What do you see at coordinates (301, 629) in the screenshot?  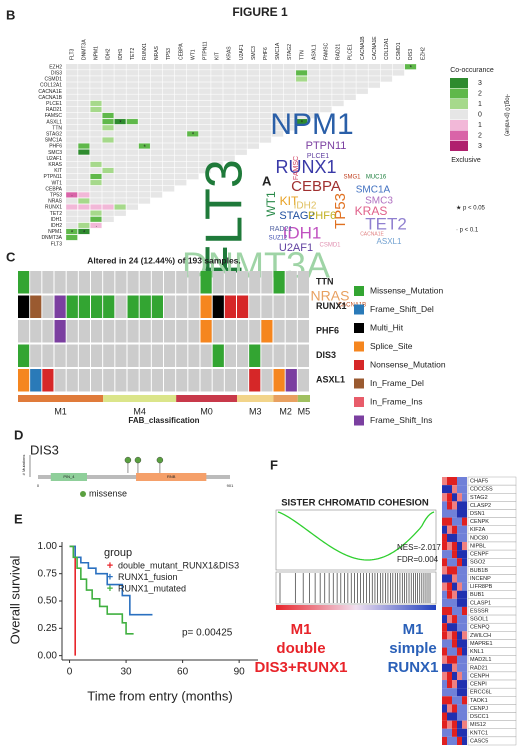 I see `group-left: M1` at bounding box center [301, 629].